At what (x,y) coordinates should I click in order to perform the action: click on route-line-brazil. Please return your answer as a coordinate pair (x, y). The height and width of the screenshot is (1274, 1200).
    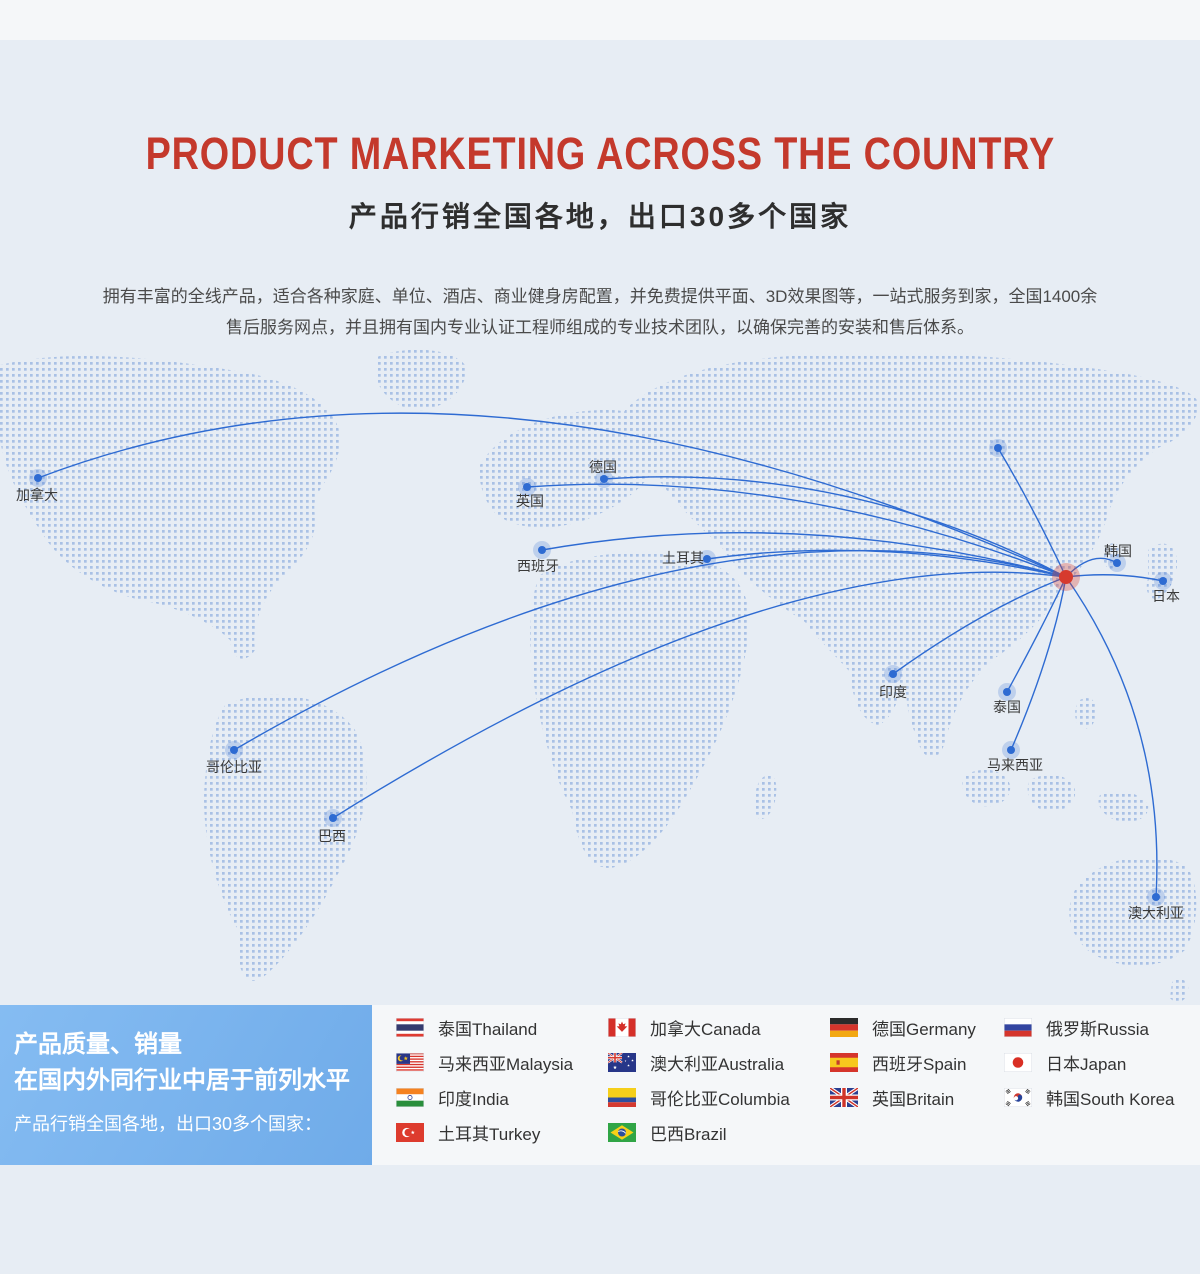
    Looking at the image, I should click on (699, 695).